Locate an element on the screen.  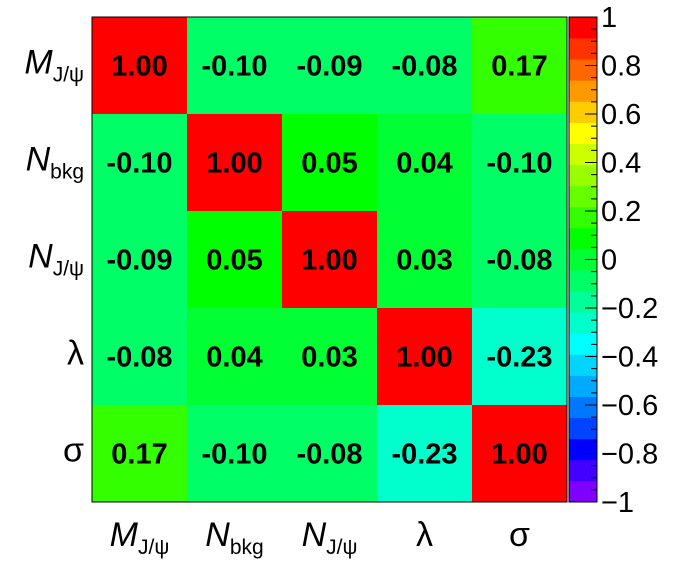
column-label-3: λ is located at coordinates (424, 535).